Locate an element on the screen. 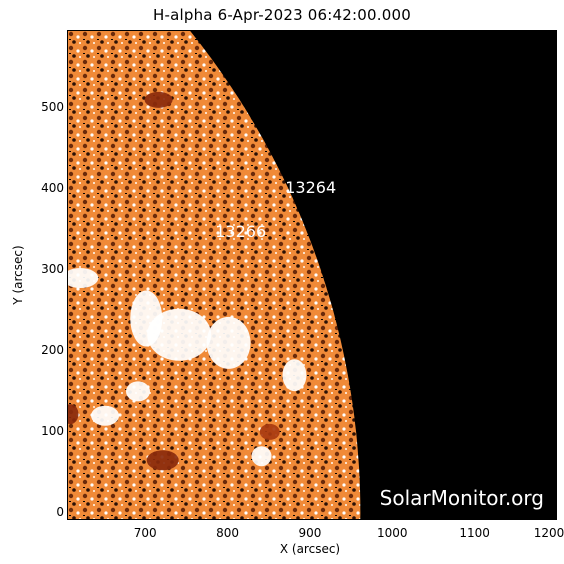  x-axis-label: X (arcsec) is located at coordinates (310, 549).